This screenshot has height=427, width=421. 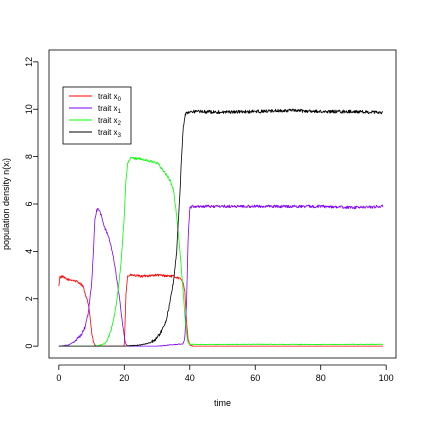 What do you see at coordinates (29, 251) in the screenshot?
I see `y-tick-label: 4` at bounding box center [29, 251].